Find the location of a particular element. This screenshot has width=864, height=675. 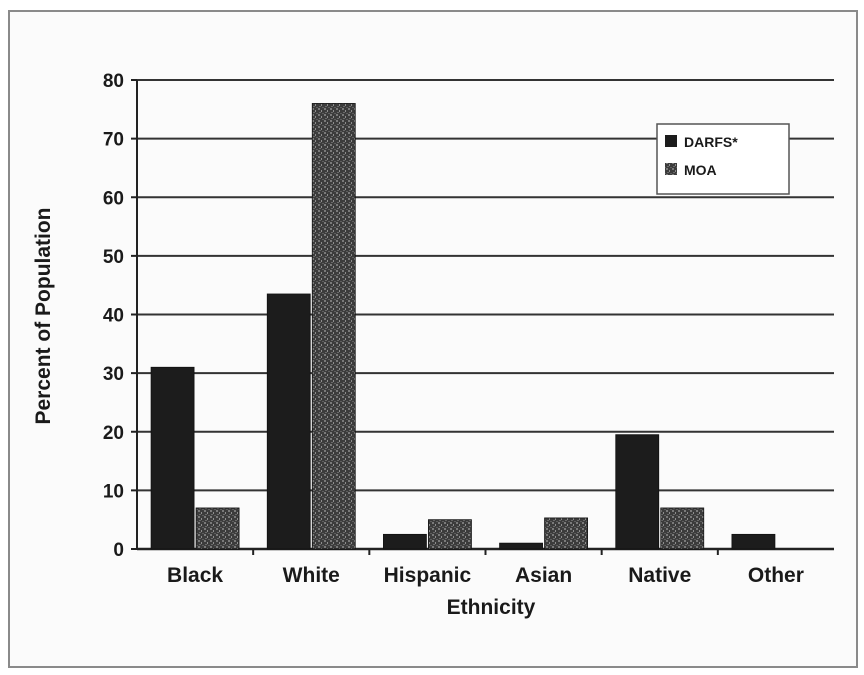

x-category-label: Other is located at coordinates (776, 575).